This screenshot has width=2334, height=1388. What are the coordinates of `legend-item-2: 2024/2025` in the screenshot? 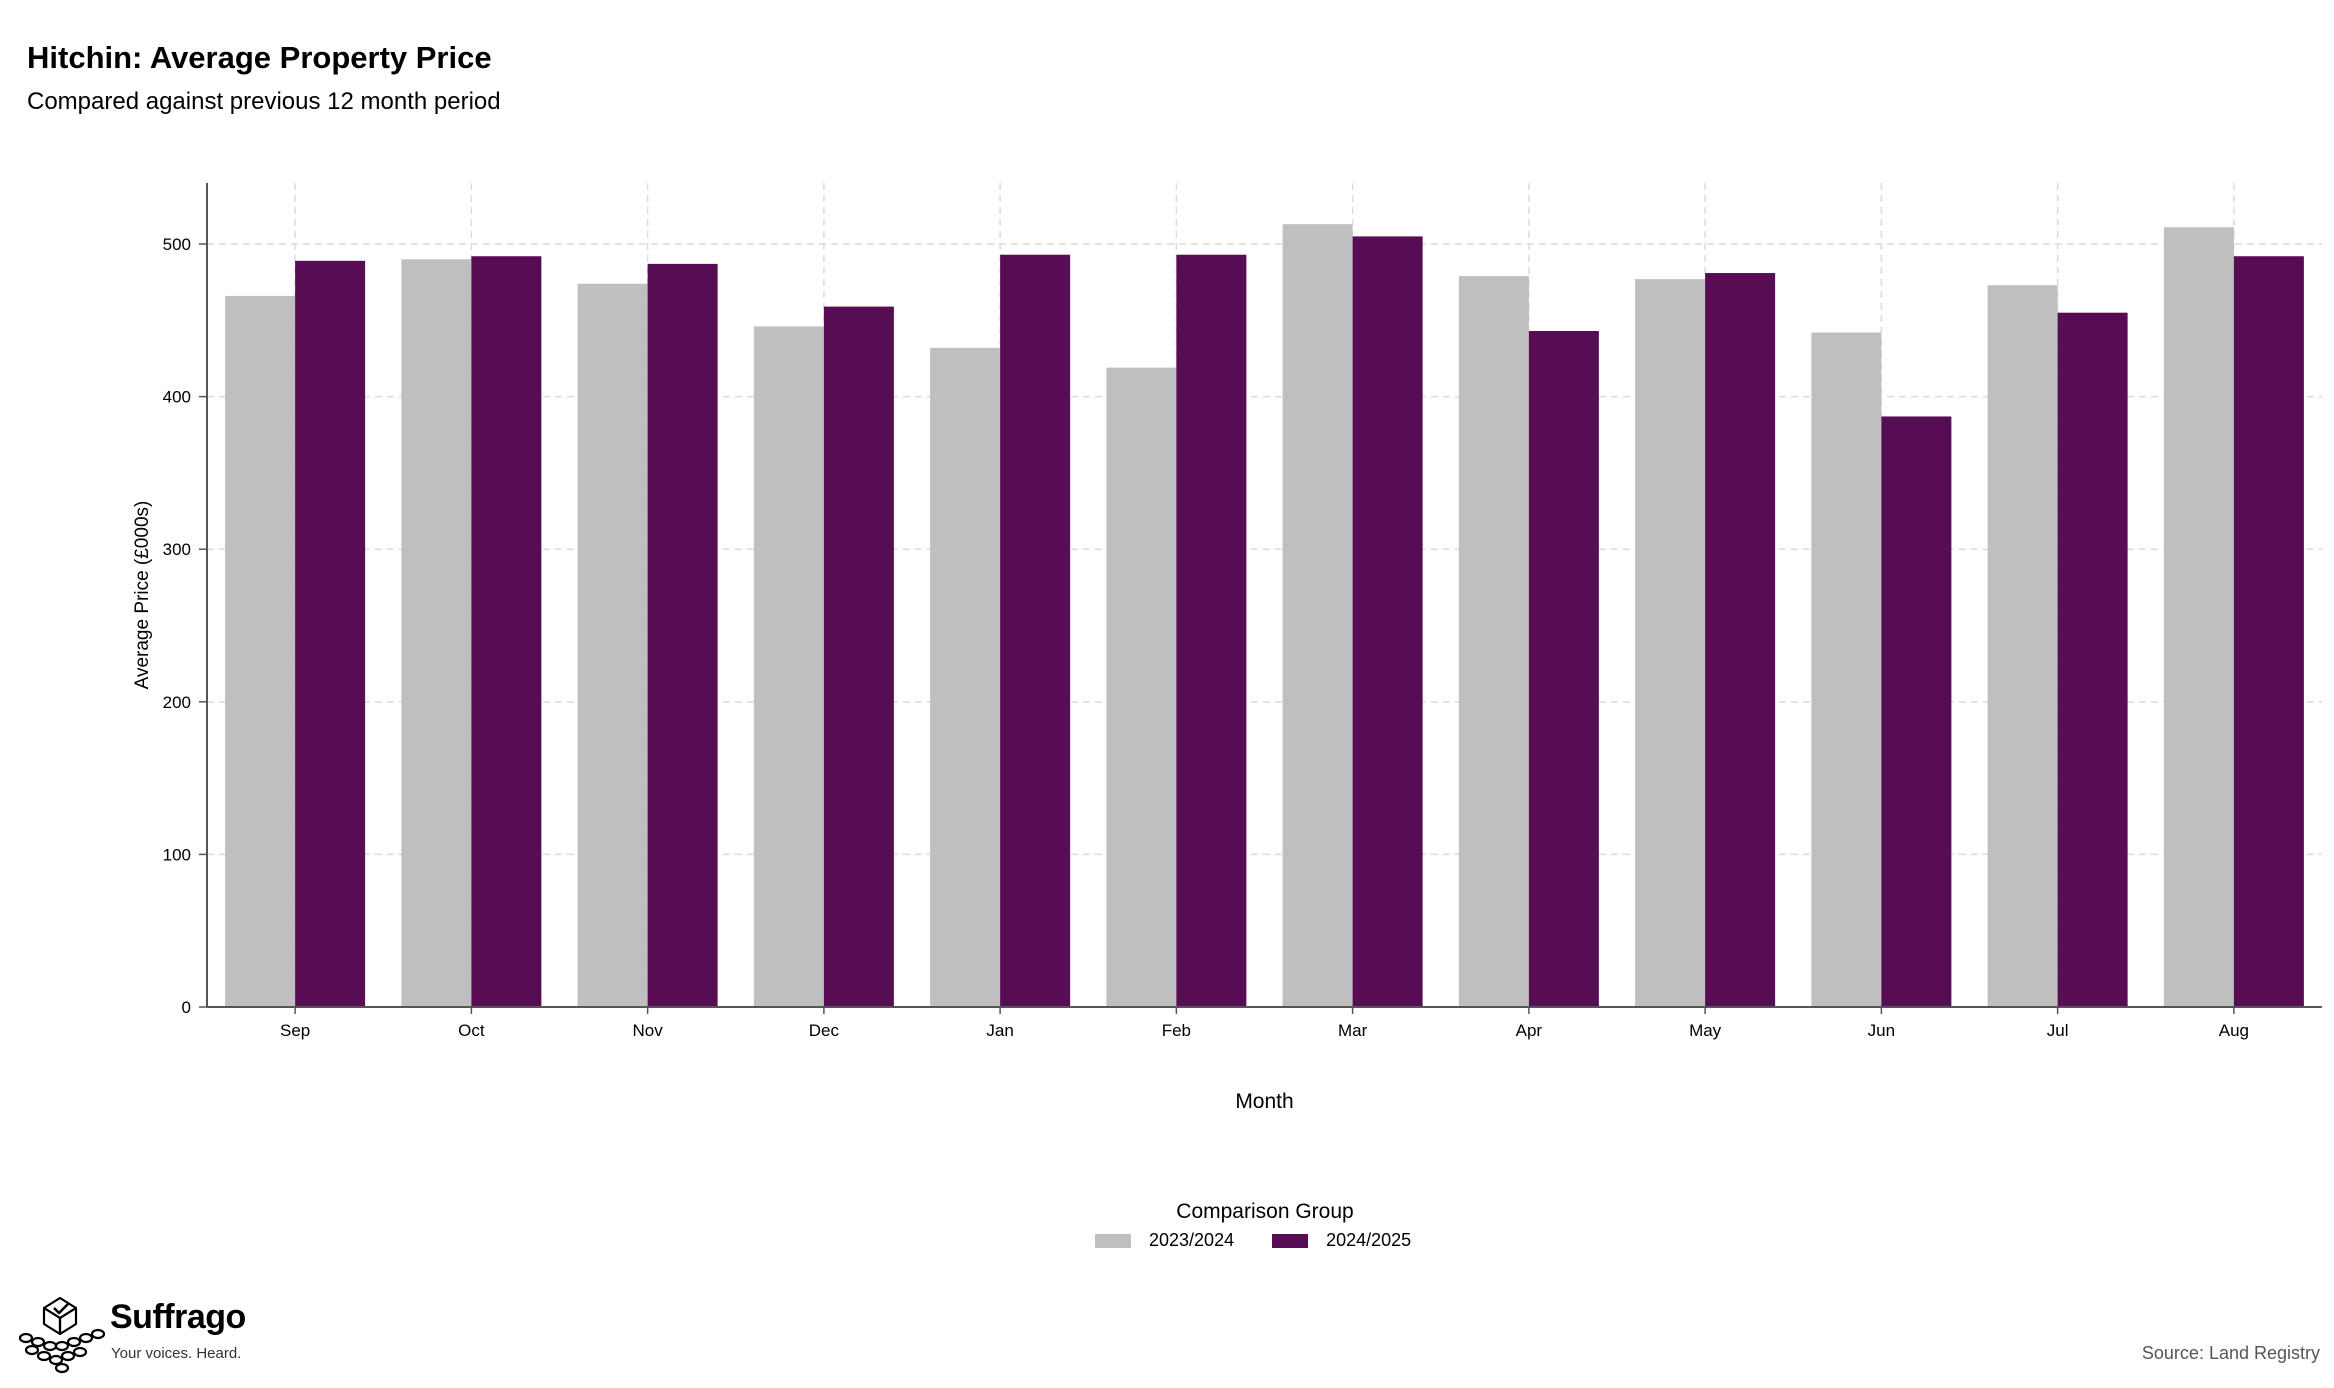 It's located at (1341, 1240).